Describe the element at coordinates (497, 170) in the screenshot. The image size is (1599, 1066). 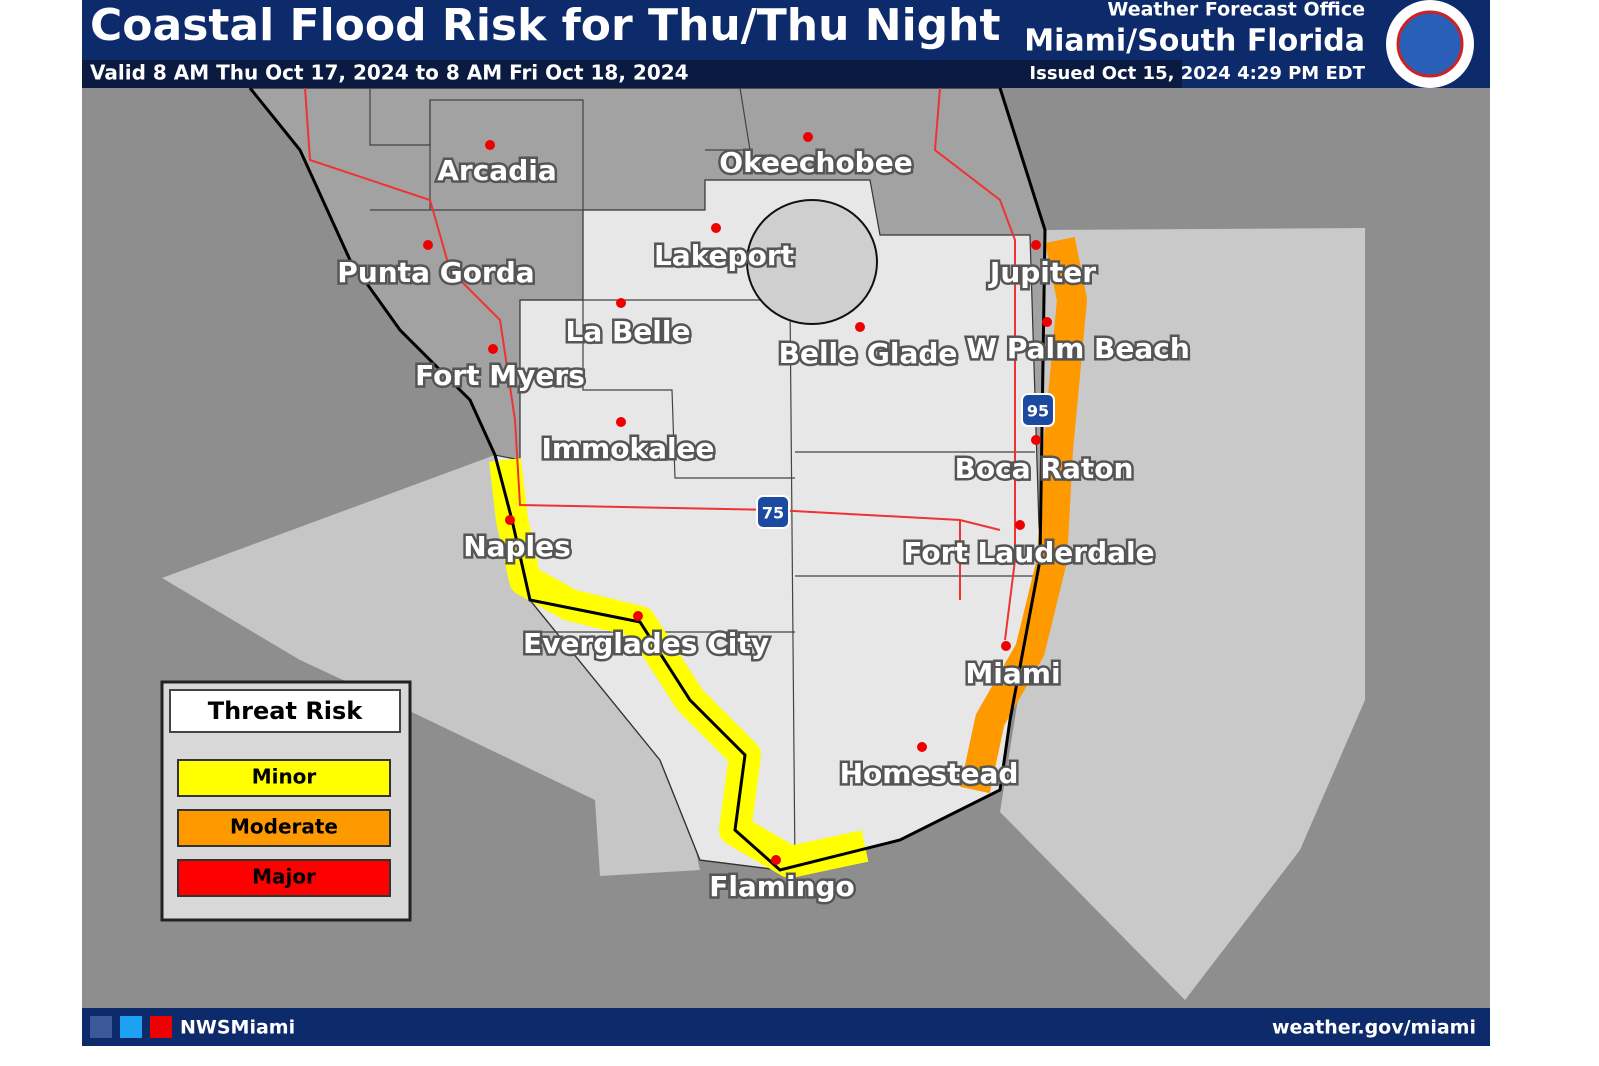
I see `city-label: Arcadia` at that location.